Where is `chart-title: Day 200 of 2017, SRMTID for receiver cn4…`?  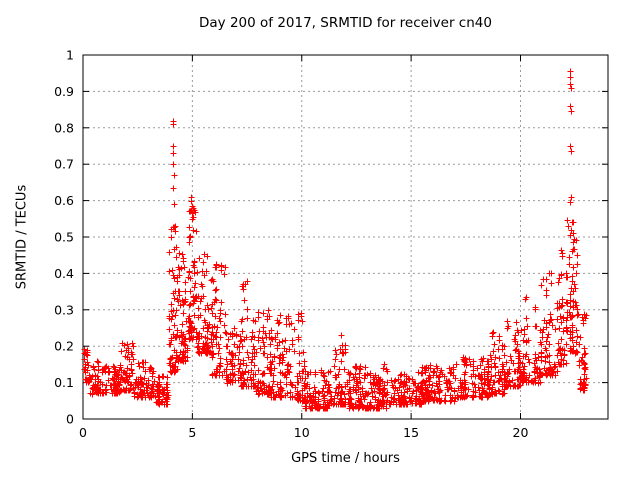 chart-title: Day 200 of 2017, SRMTID for receiver cn4… is located at coordinates (345, 23).